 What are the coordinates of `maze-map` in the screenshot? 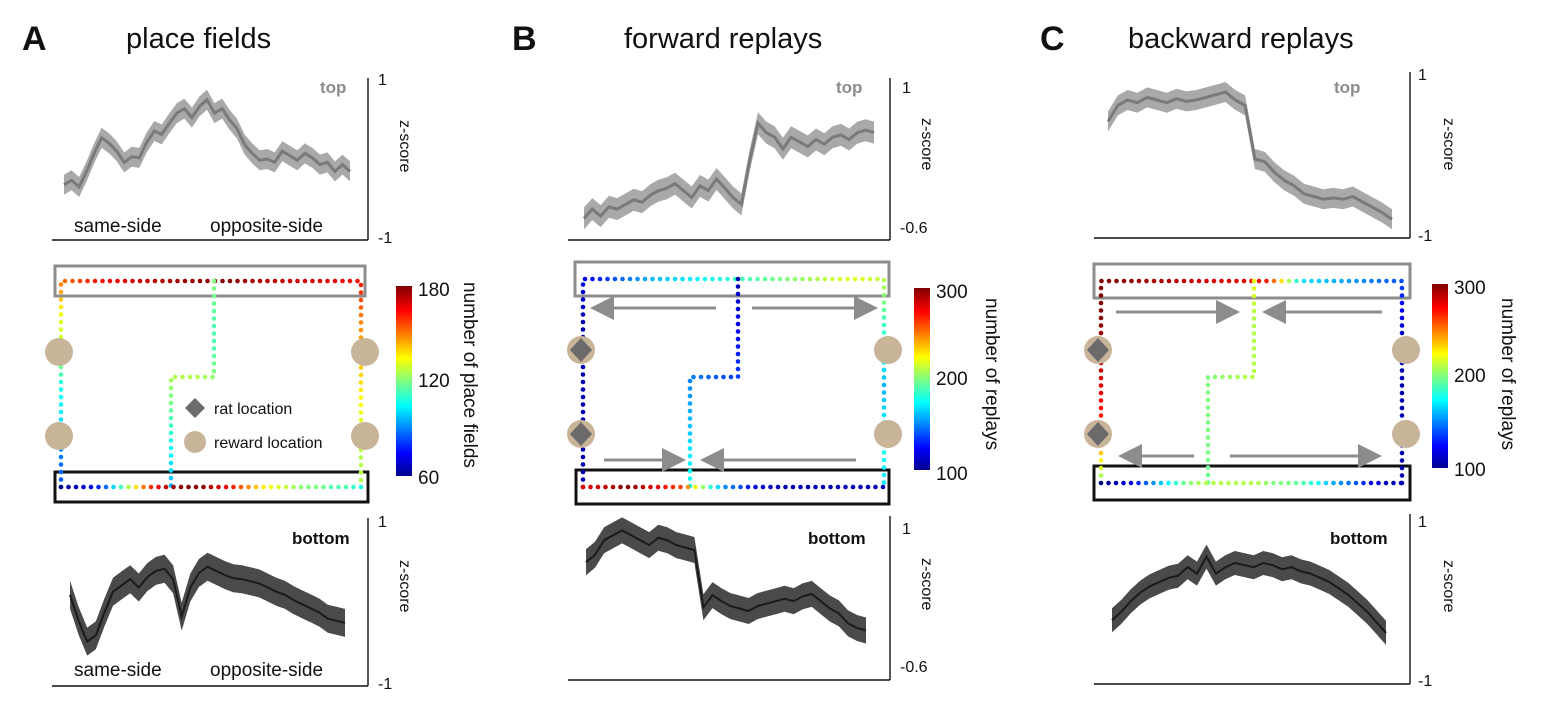 It's located at (1252, 382).